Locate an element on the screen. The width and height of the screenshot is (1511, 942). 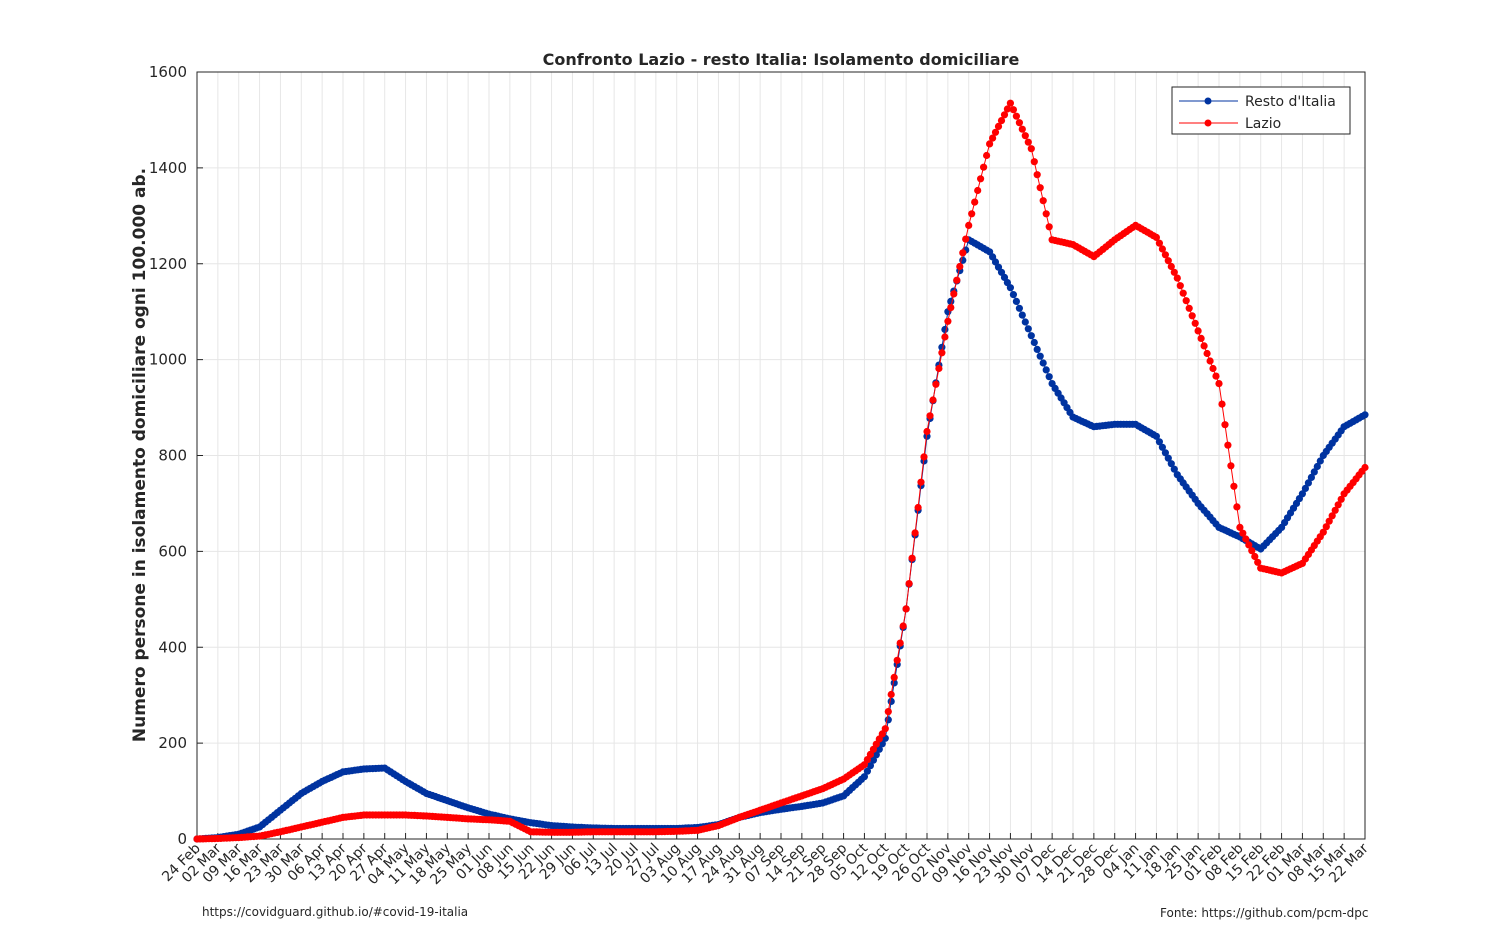
y-tick-label: 400 is located at coordinates (172, 647).